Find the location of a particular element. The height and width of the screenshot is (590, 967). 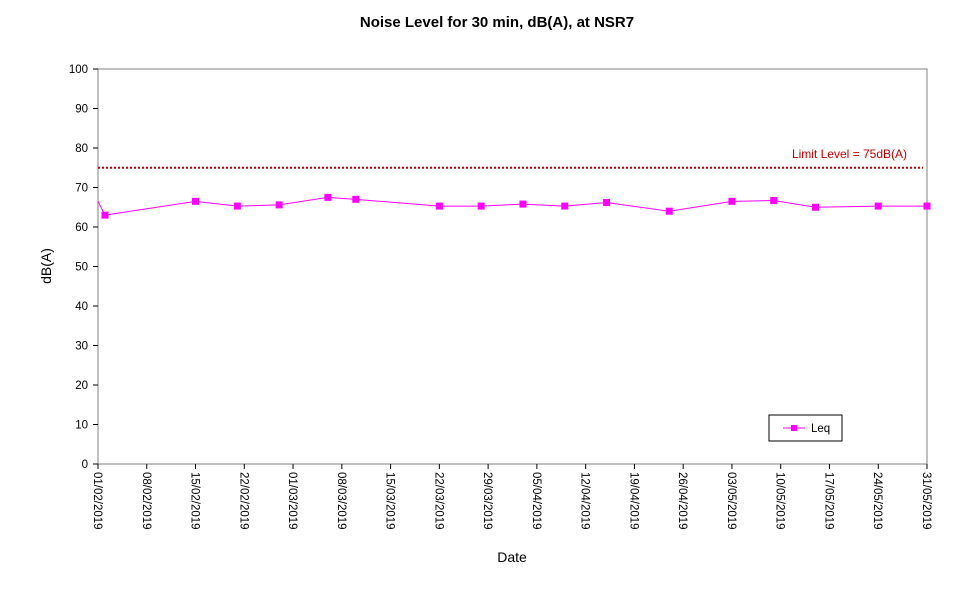

x-tick-label: 05/04/2019 is located at coordinates (536, 501).